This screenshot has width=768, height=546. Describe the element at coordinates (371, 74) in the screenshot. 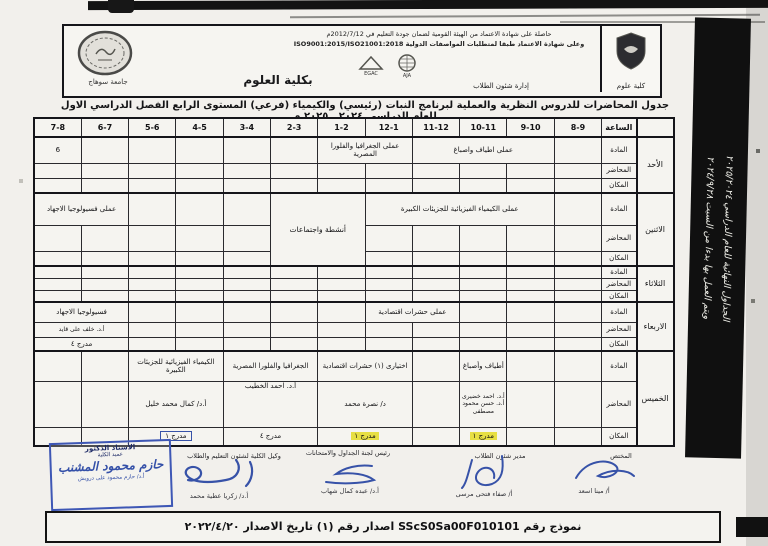

I see `egac-label: EGAC` at that location.